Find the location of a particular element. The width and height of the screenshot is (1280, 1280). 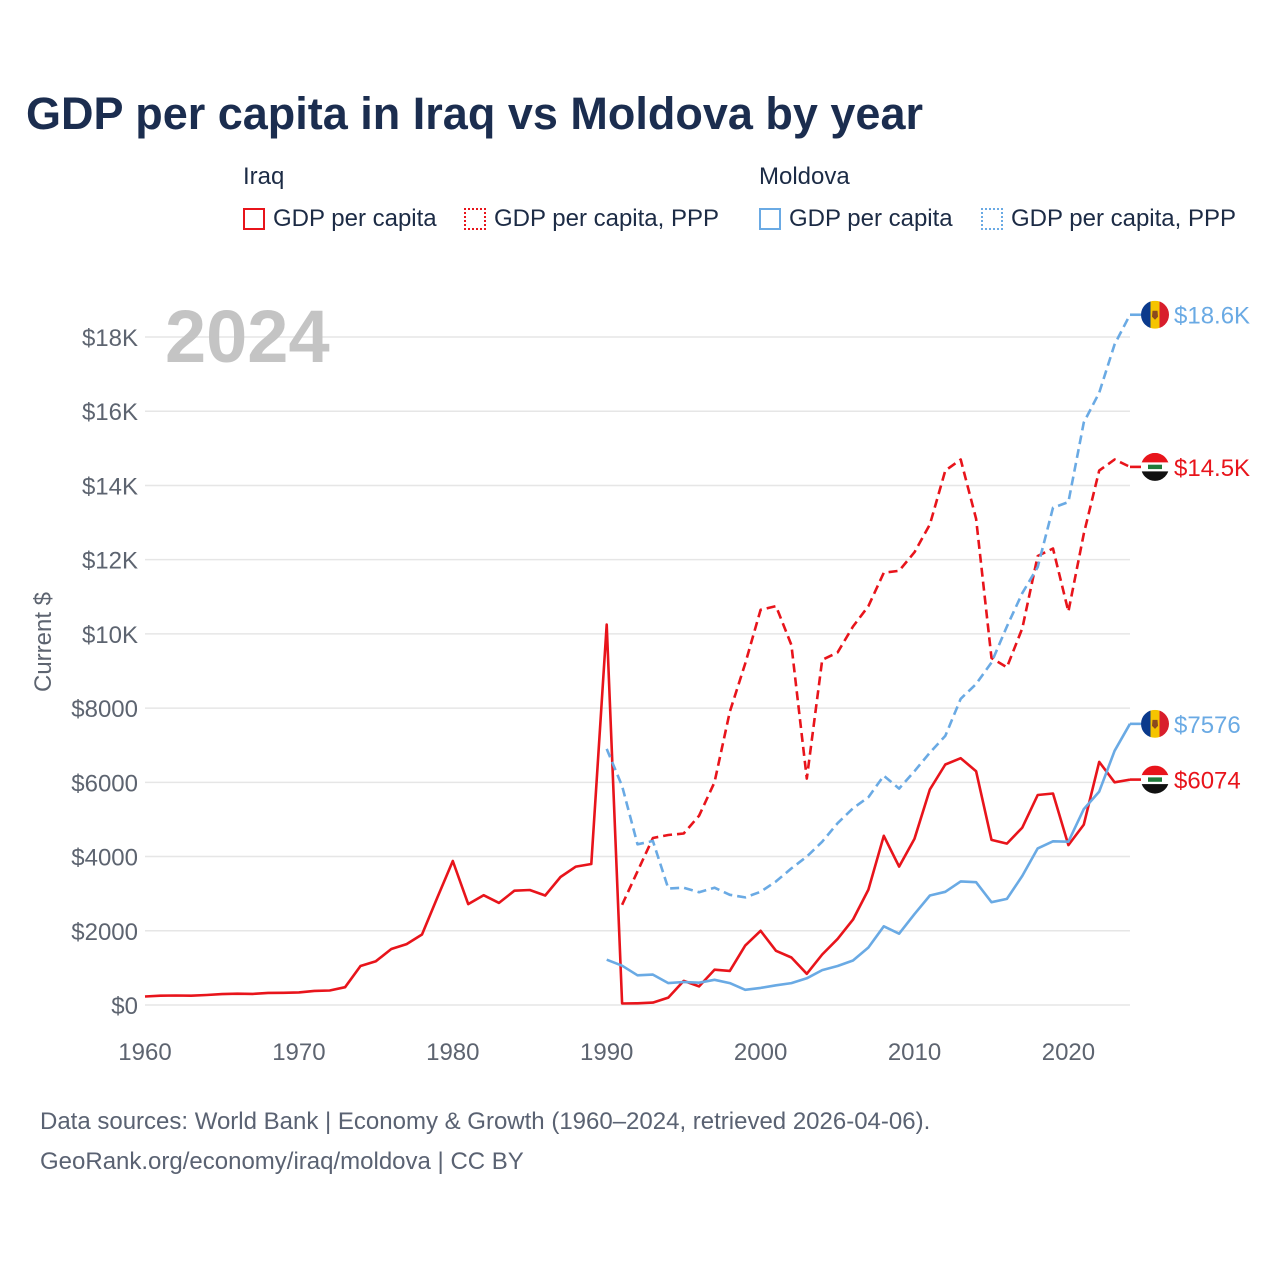

x-tick-label: 1970 is located at coordinates (298, 1052).